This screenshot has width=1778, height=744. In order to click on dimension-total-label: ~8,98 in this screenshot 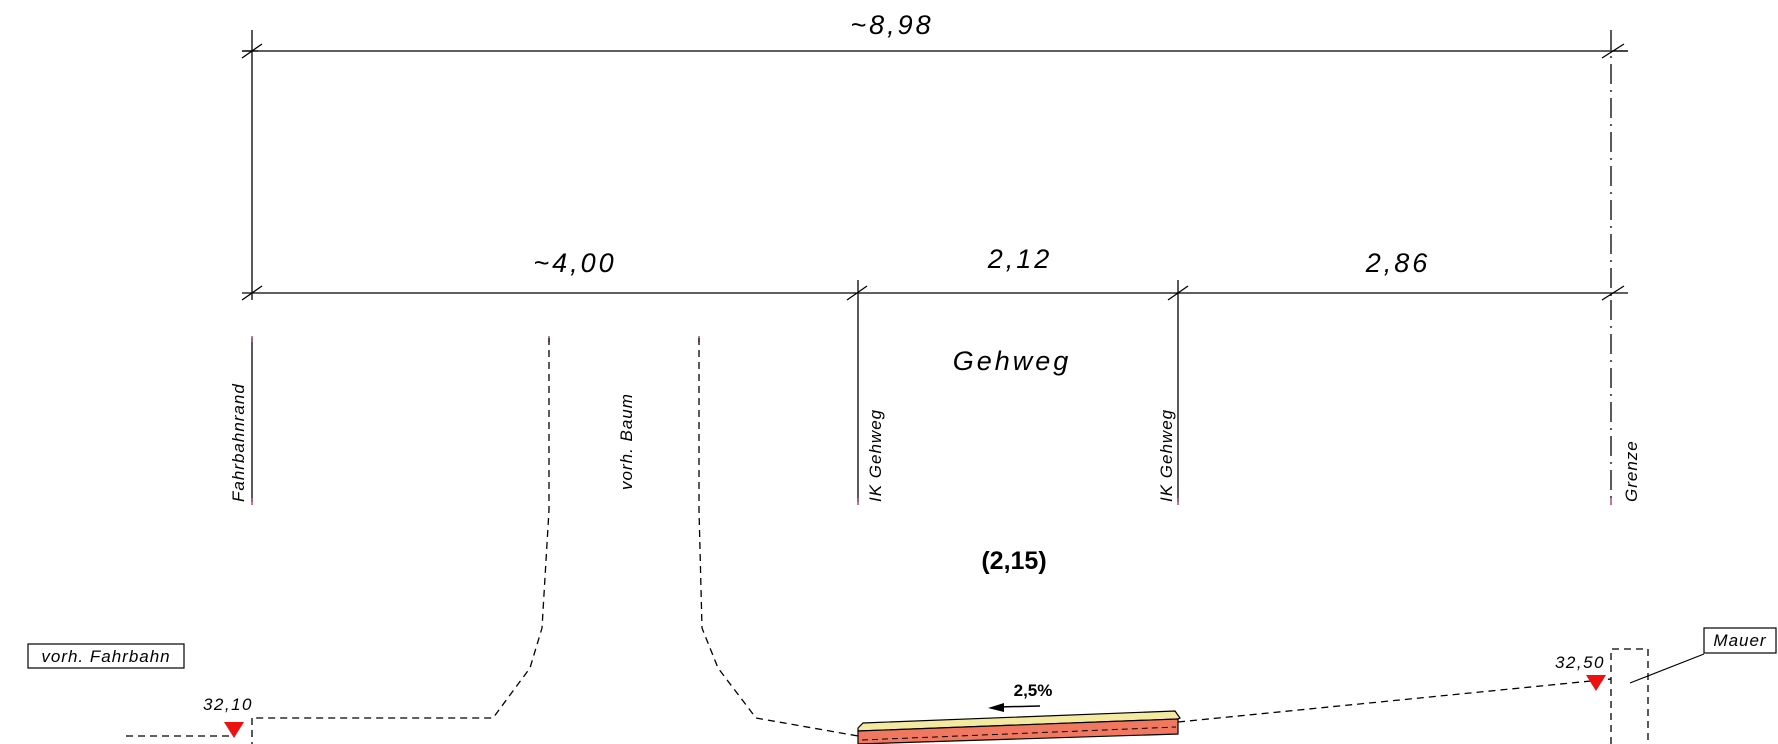, I will do `click(891, 25)`.